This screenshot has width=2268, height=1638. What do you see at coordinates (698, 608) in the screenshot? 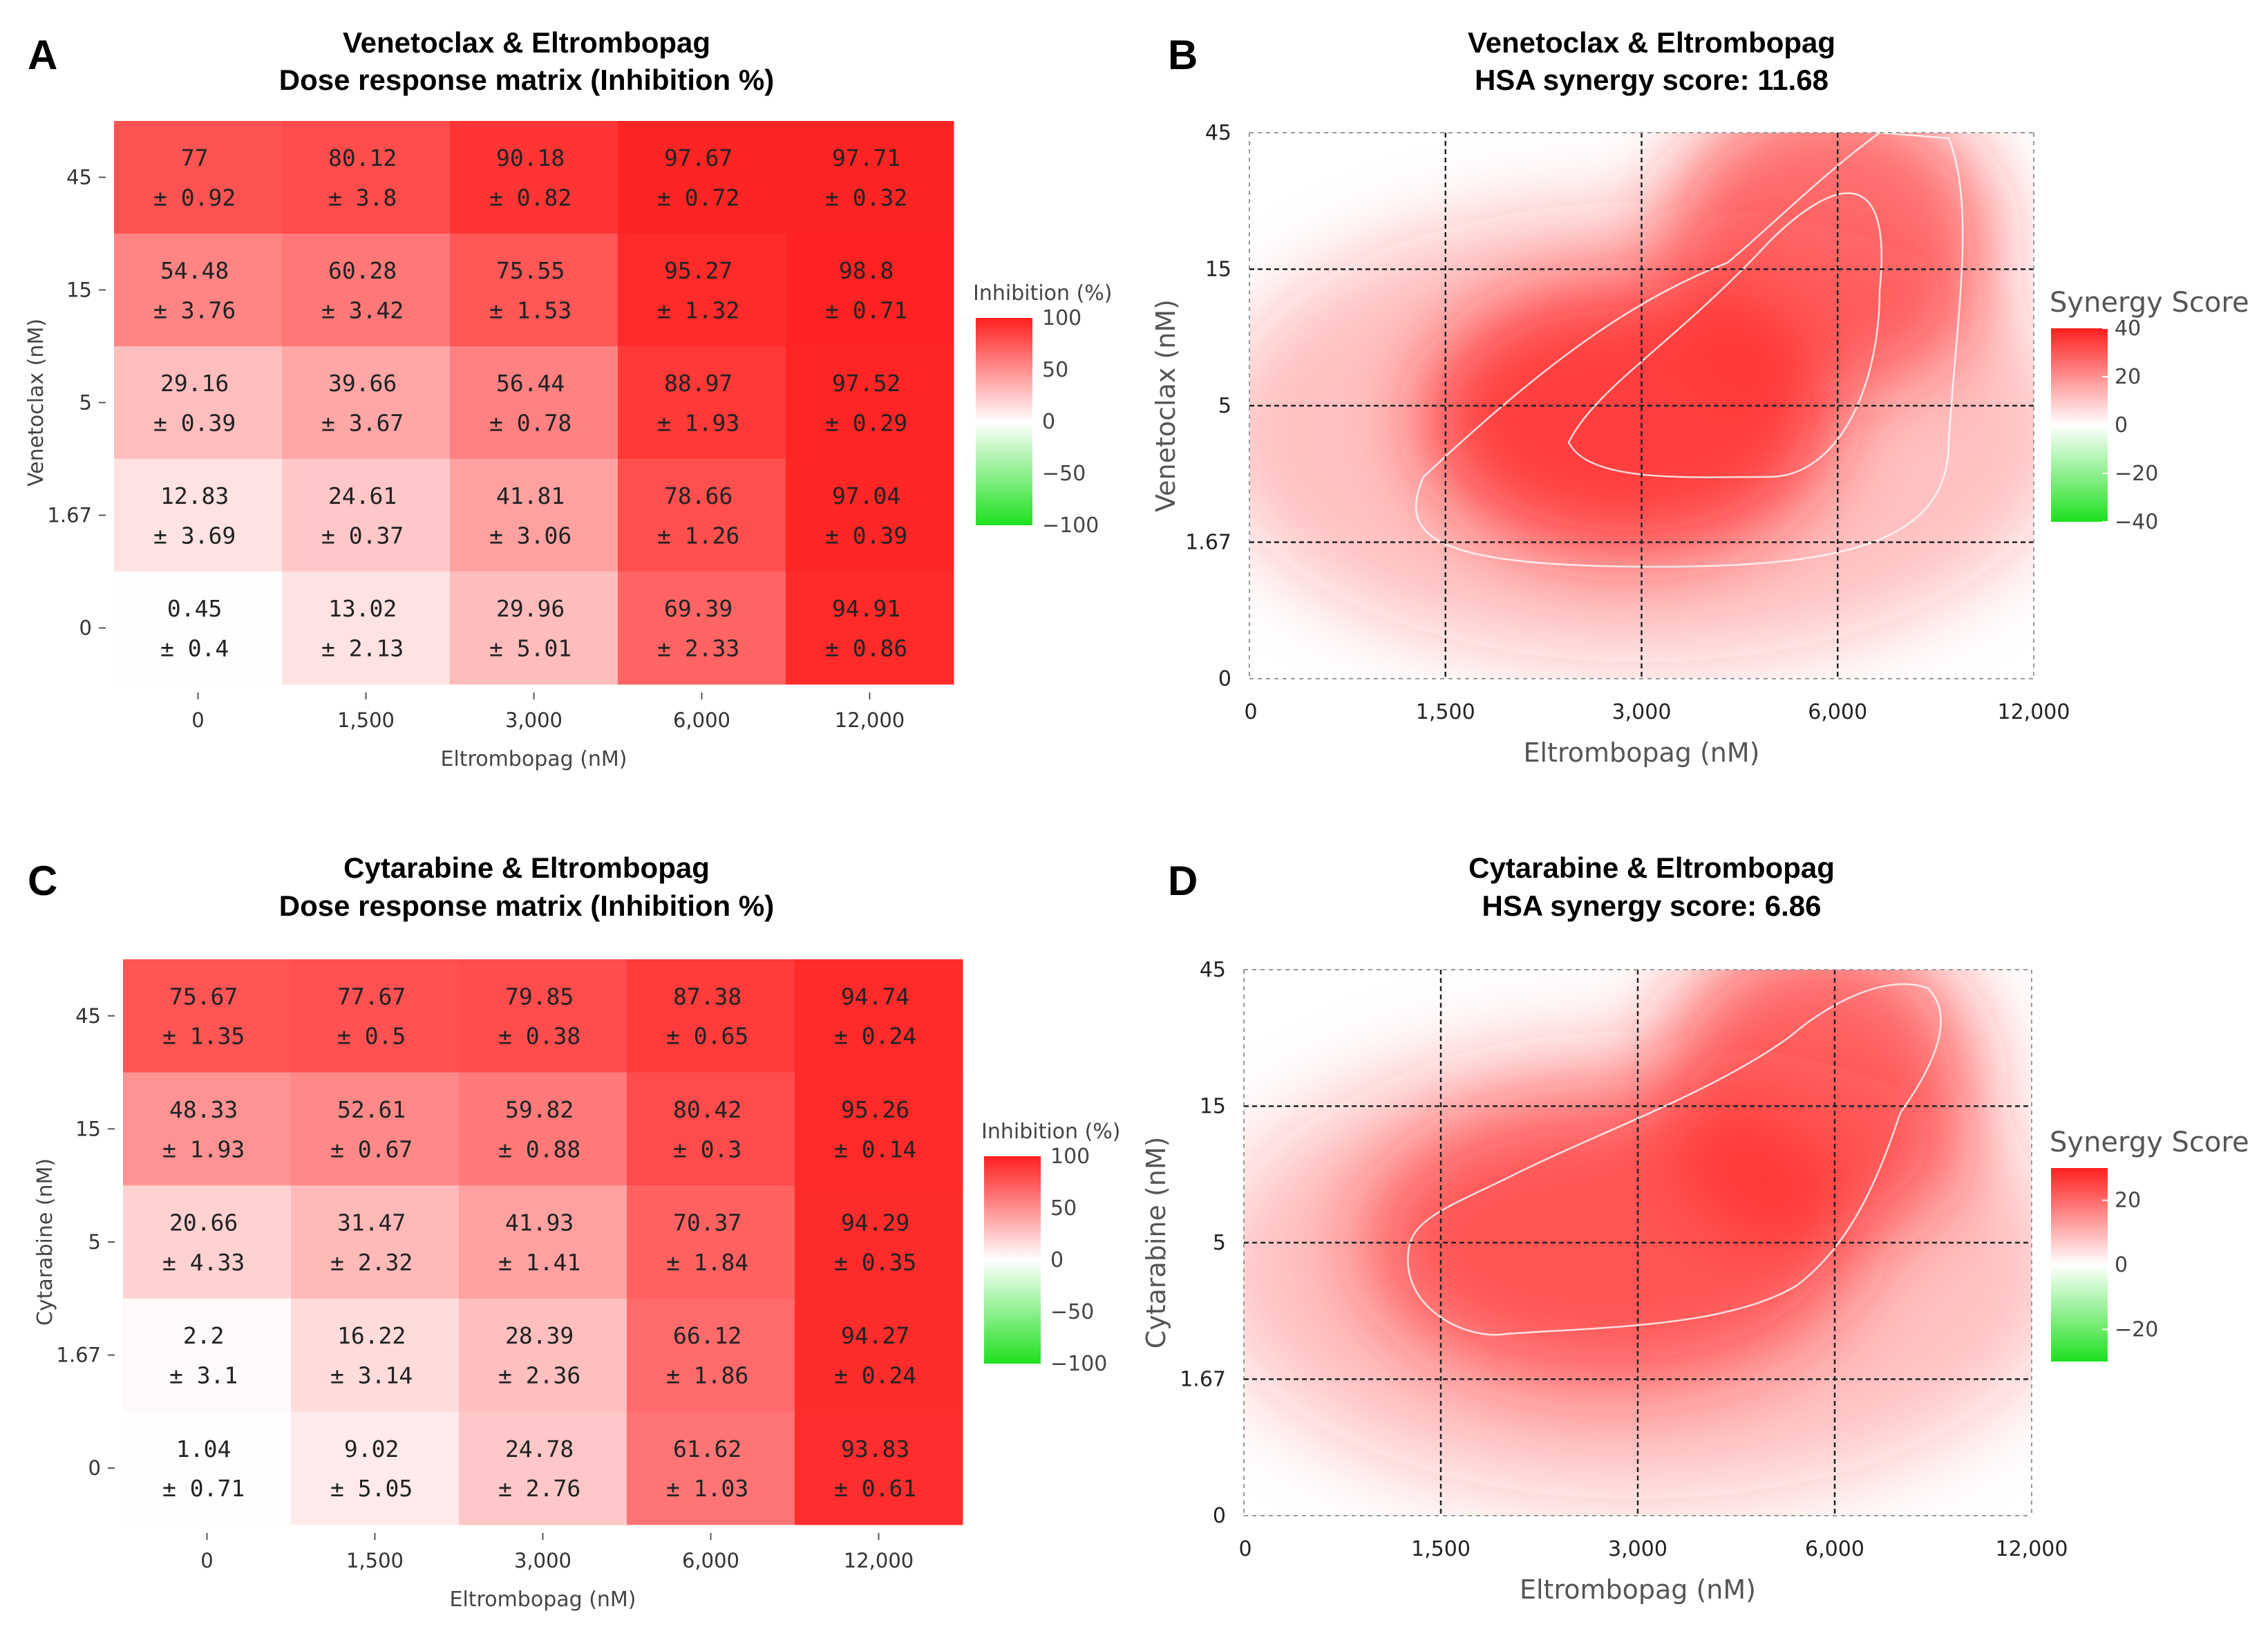
I see `cell-value: 69.39` at bounding box center [698, 608].